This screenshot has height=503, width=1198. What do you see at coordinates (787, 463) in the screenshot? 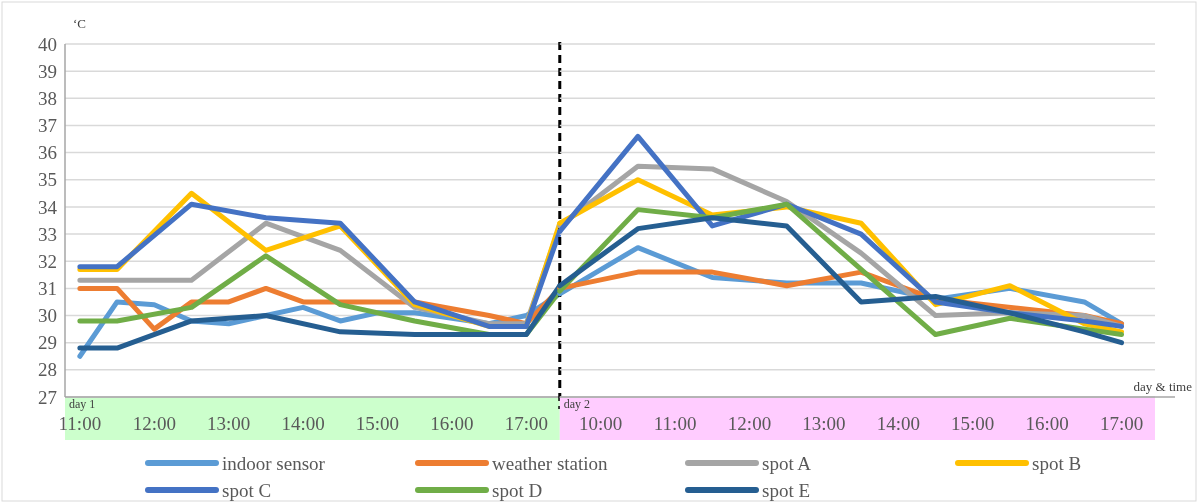
I see `legend-label: spot A` at bounding box center [787, 463].